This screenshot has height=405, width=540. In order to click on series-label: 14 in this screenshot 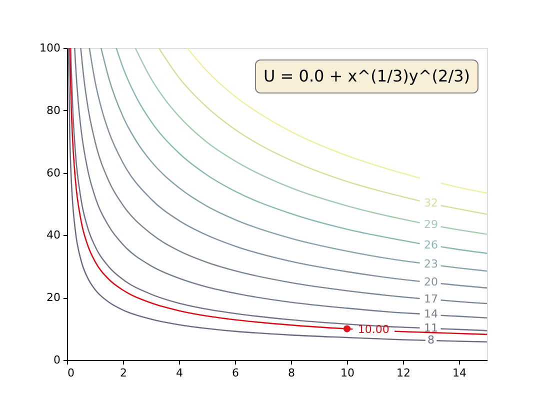, I will do `click(431, 314)`.